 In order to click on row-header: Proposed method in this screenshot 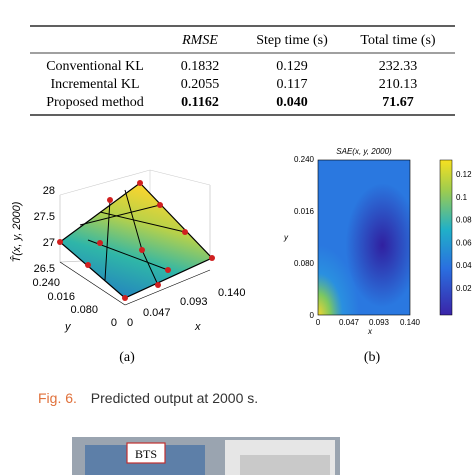, I will do `click(95, 102)`.